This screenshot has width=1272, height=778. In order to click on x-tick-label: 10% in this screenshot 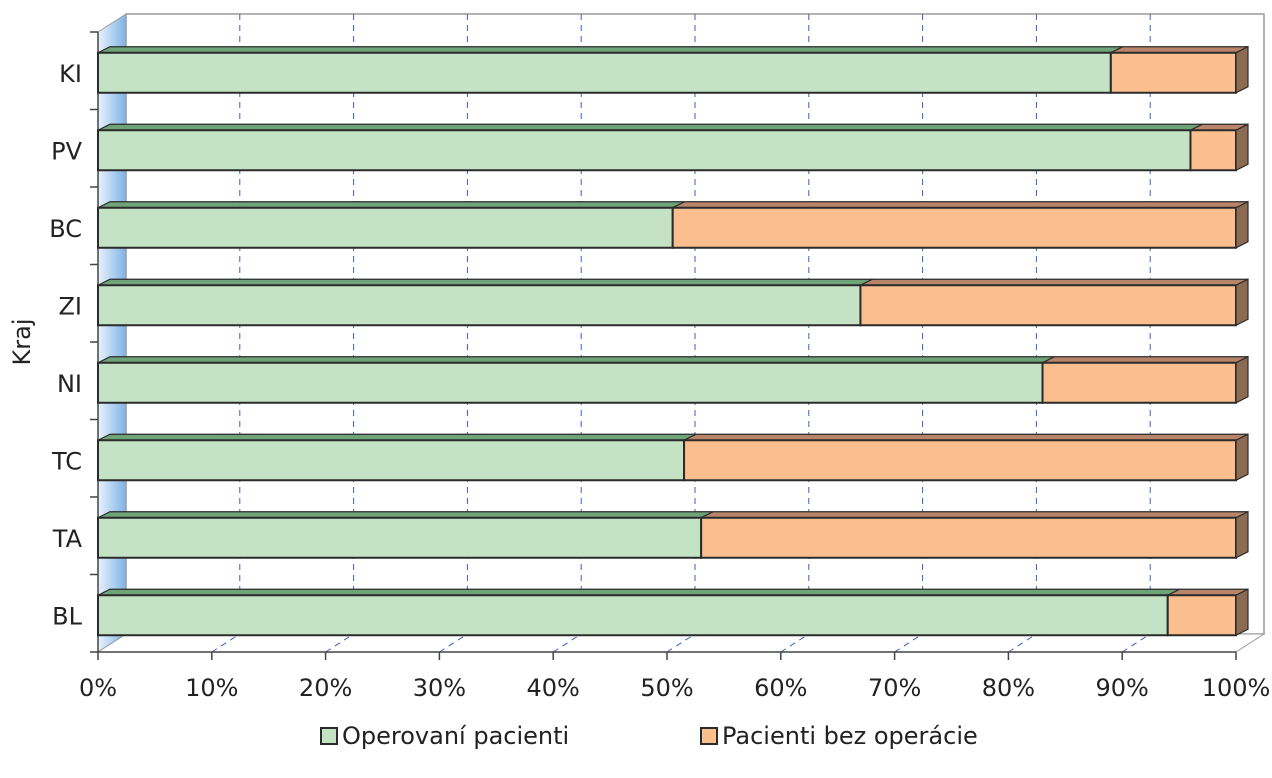, I will do `click(211, 688)`.